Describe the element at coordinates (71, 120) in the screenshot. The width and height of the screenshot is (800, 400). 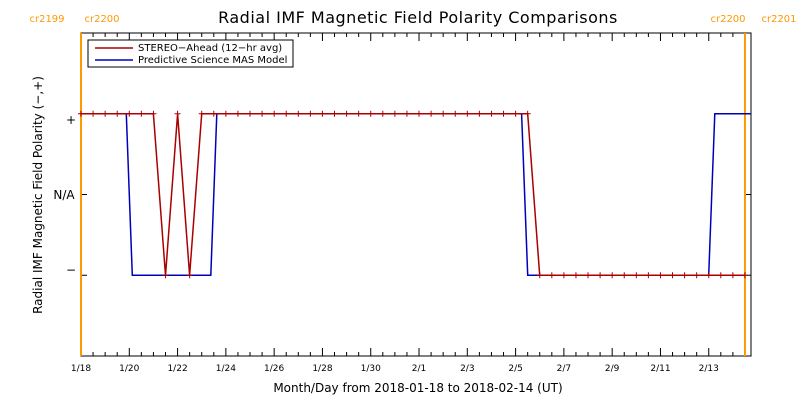
I see `ytick-label-plus: +` at that location.